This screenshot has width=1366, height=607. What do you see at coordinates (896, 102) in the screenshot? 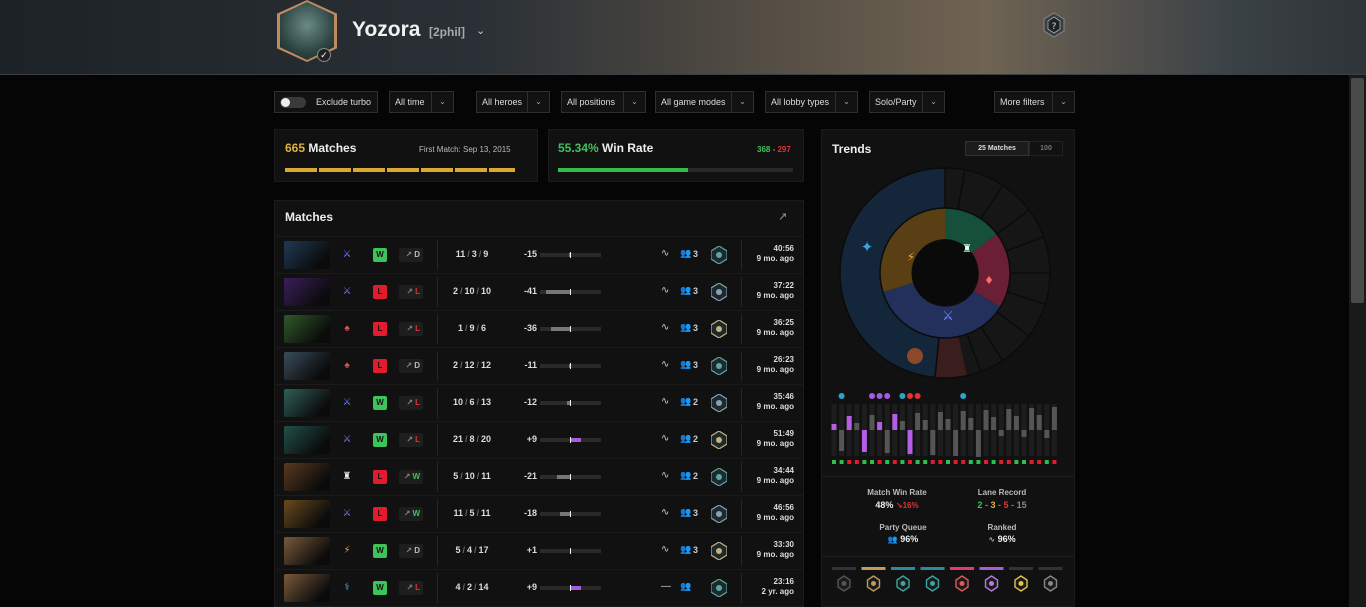
I see `party-filter-label: Solo/Party` at bounding box center [896, 102].